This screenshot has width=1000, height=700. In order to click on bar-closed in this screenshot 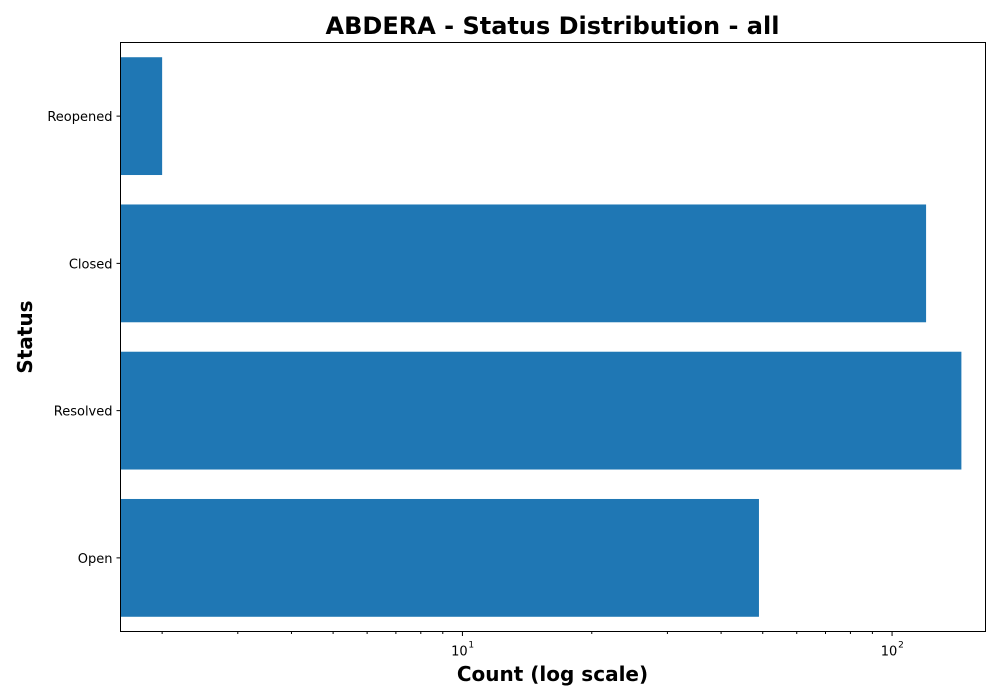, I will do `click(523, 263)`.